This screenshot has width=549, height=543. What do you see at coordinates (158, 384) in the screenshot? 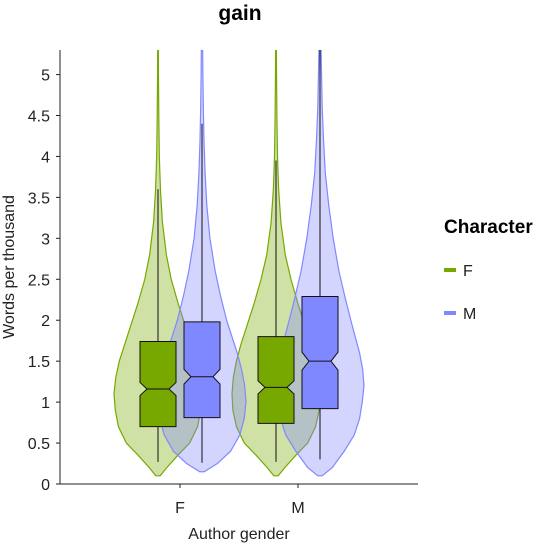
I see `box-f-char-f-author` at bounding box center [158, 384].